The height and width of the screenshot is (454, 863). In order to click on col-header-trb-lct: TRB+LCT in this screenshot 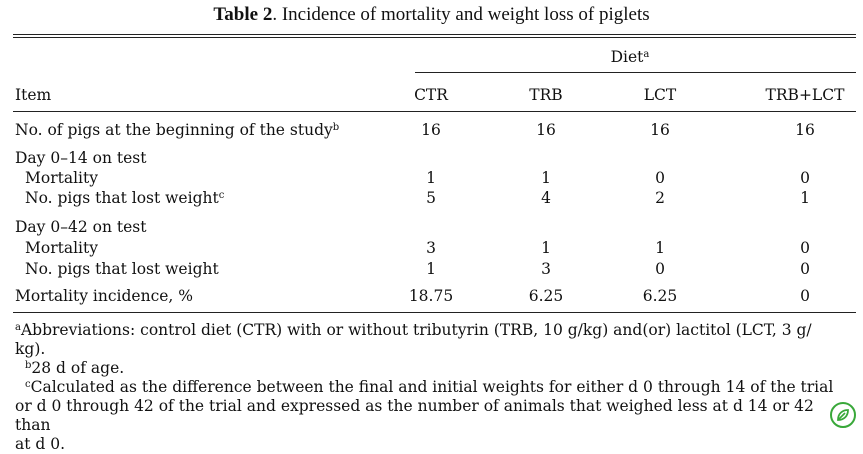, I will do `click(805, 95)`.